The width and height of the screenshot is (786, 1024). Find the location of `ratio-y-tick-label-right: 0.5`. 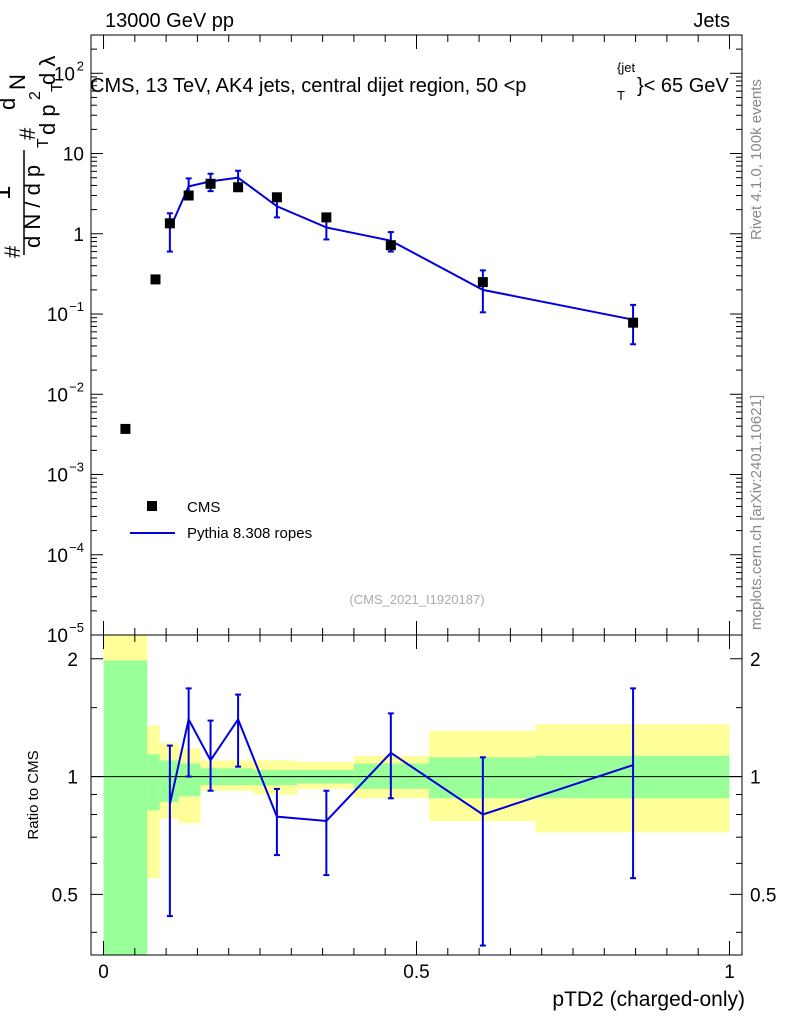

ratio-y-tick-label-right: 0.5 is located at coordinates (763, 895).